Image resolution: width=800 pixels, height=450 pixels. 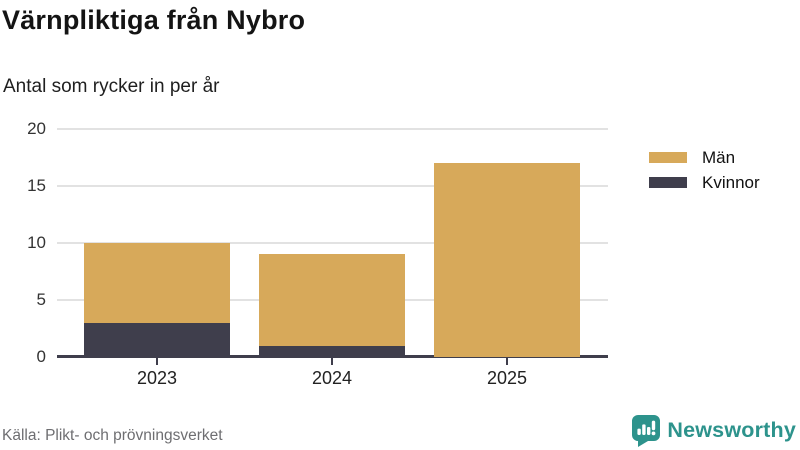 What do you see at coordinates (36, 242) in the screenshot?
I see `y-tick-label-10: 10` at bounding box center [36, 242].